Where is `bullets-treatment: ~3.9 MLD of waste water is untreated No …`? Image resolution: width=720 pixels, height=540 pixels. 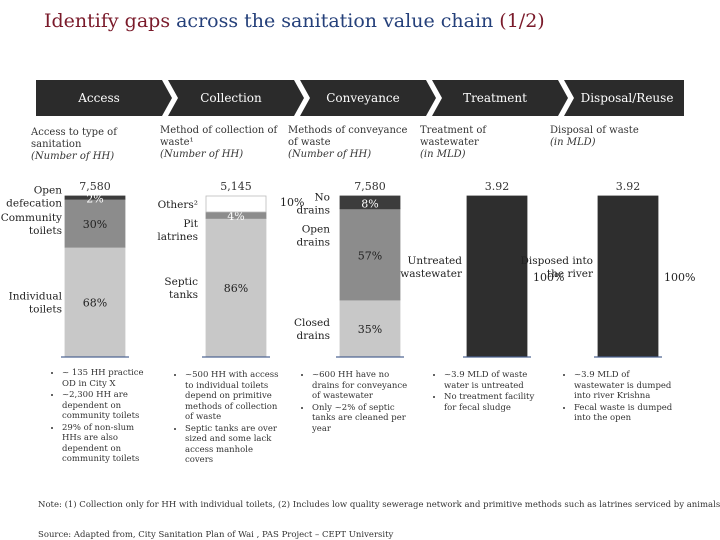
bullets-treatment: ~3.9 MLD of waste water is untreated No … is located at coordinates (484, 392).